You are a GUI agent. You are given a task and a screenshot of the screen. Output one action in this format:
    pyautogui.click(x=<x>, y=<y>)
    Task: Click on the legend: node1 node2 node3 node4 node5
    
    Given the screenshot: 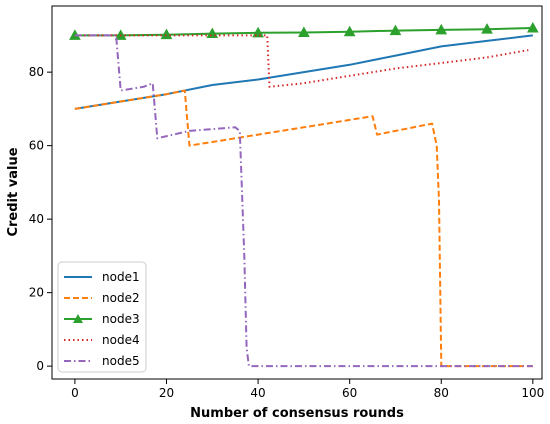 What is the action you would take?
    pyautogui.click(x=102, y=317)
    